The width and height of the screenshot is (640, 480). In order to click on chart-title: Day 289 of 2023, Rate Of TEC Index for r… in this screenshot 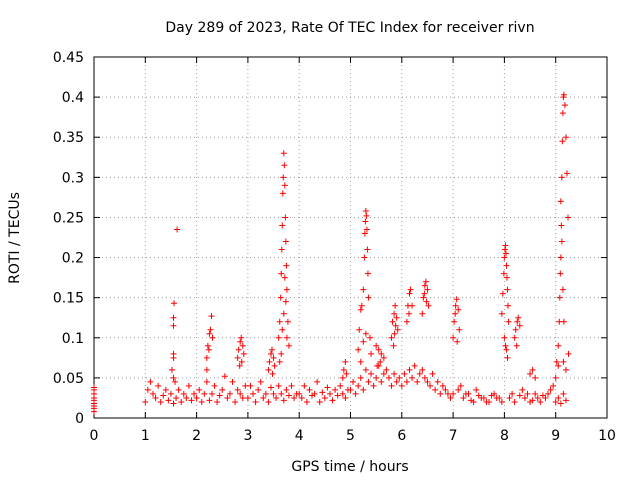, I will do `click(349, 28)`.